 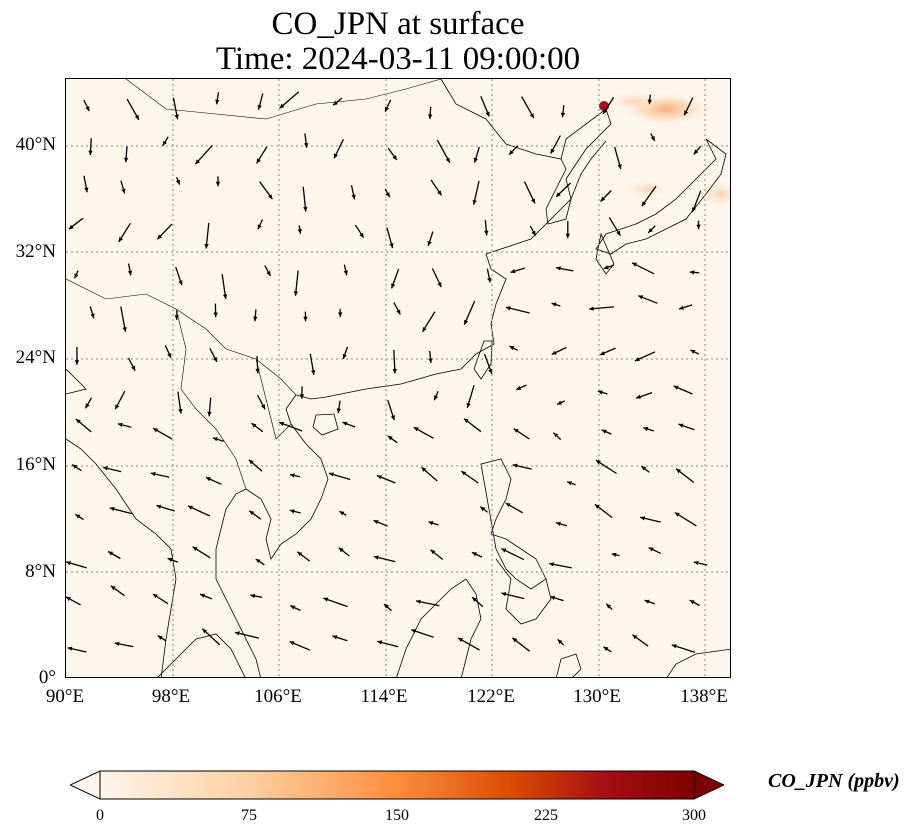 I want to click on colorbar, so click(x=397, y=785).